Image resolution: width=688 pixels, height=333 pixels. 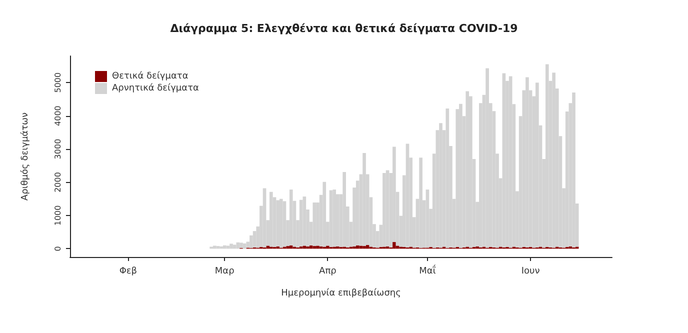 What do you see at coordinates (155, 88) in the screenshot?
I see `legend-label: Αρνητικά δείγματα` at bounding box center [155, 88].